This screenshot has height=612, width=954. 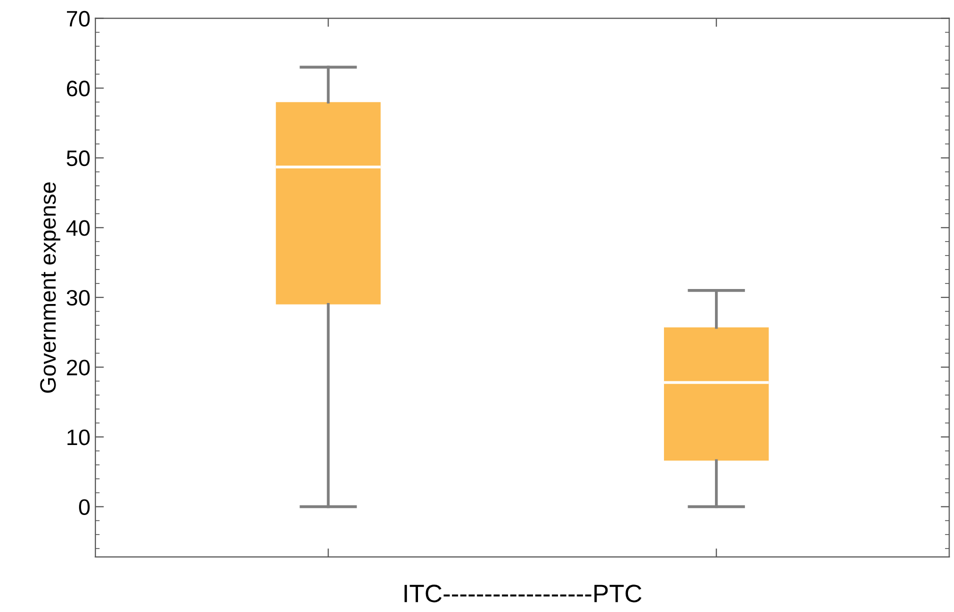 What do you see at coordinates (523, 593) in the screenshot?
I see `x-axis-title: ITC------------------PTC` at bounding box center [523, 593].